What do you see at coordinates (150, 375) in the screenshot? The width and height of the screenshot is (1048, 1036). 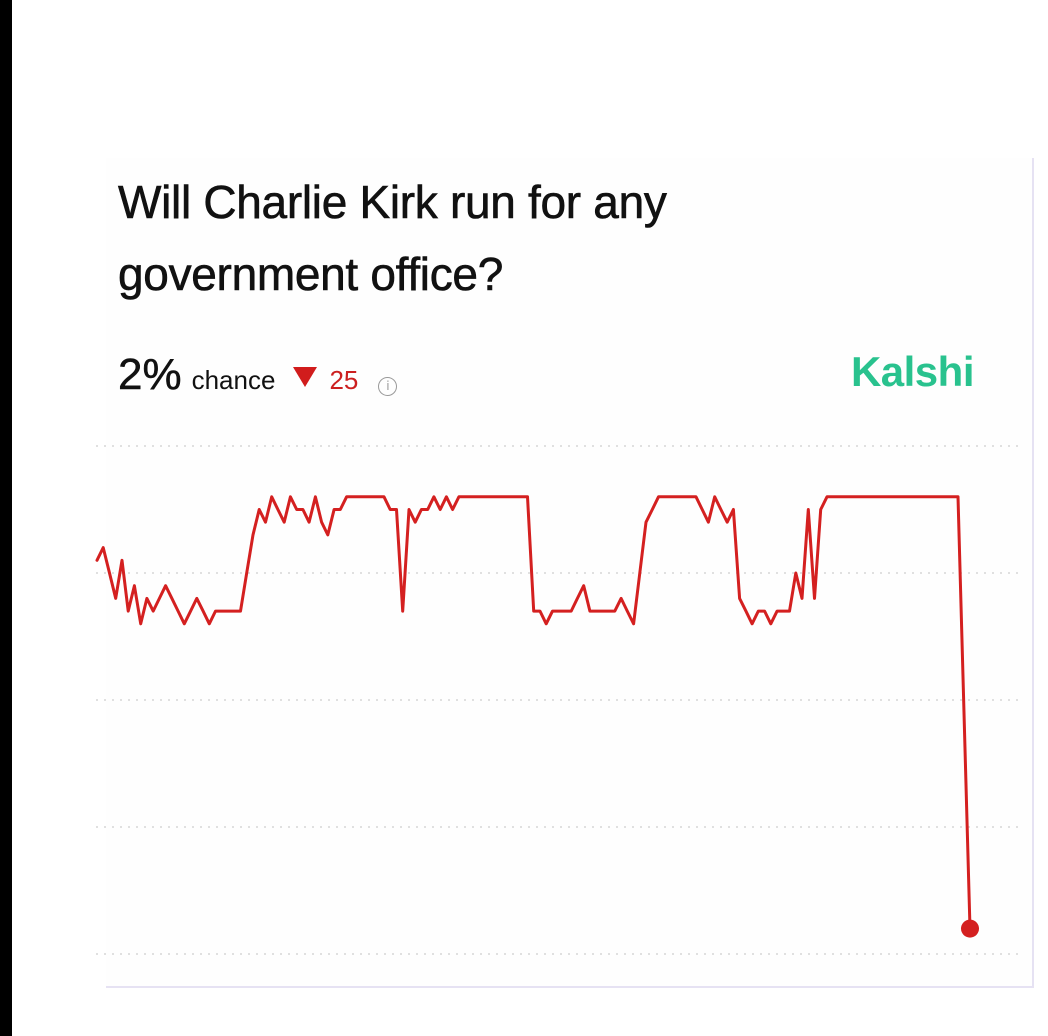 I see `probability-value: 2%` at bounding box center [150, 375].